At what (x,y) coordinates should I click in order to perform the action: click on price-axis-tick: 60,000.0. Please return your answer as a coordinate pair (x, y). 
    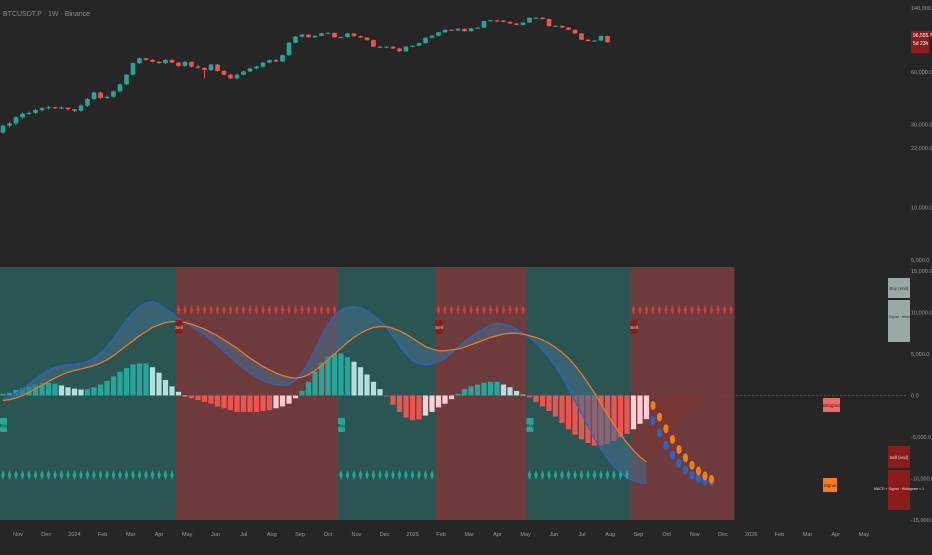
    Looking at the image, I should click on (921, 73).